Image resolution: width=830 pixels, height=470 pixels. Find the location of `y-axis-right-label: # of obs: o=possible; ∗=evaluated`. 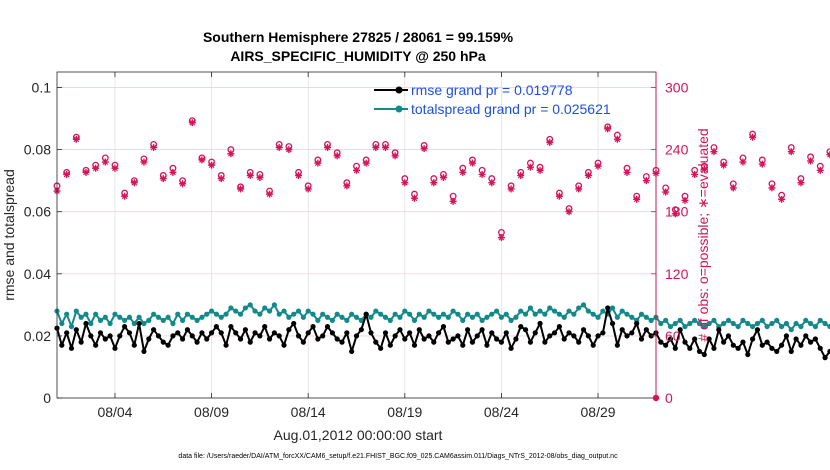

y-axis-right-label: # of obs: o=possible; ∗=evaluated is located at coordinates (703, 234).